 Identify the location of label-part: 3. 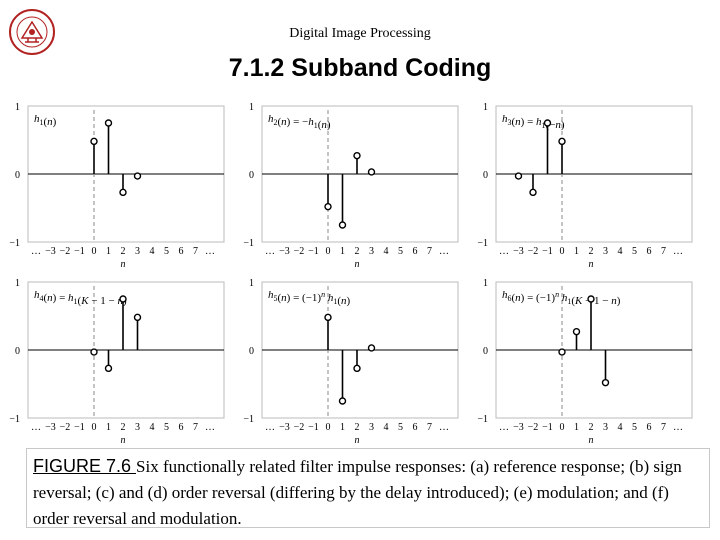
(510, 122).